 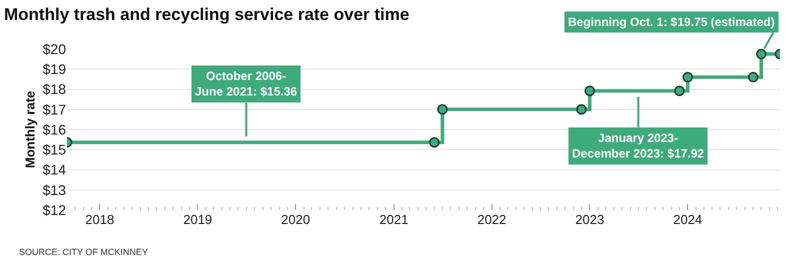 I want to click on annotation: January 2023- December 2023: $17.92, so click(x=638, y=146).